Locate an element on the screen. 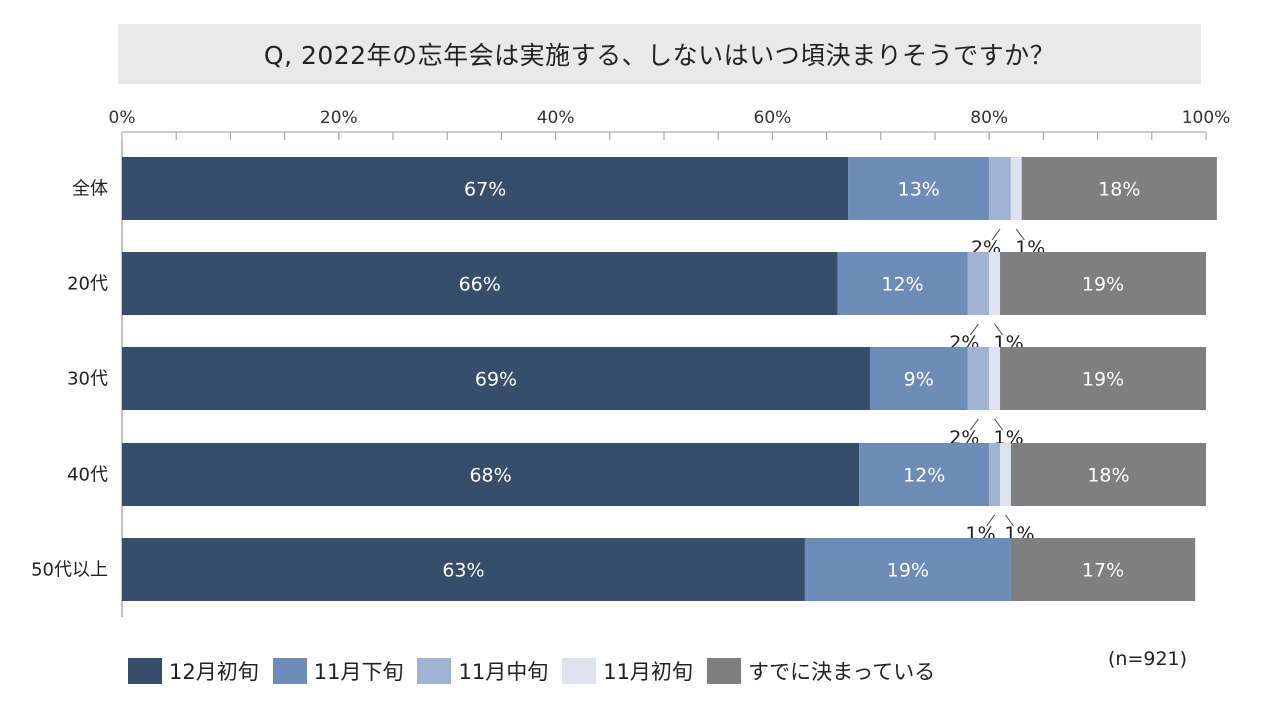 Image resolution: width=1280 pixels, height=720 pixels. sample-size-note: (n=921) is located at coordinates (1148, 659).